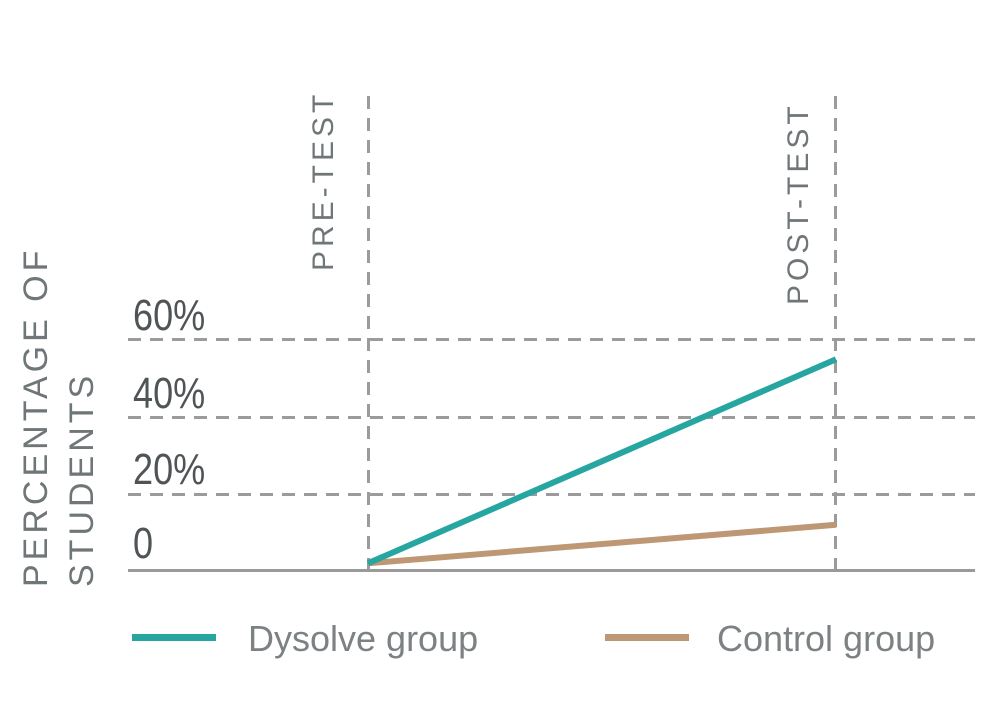  I want to click on y-tick-40: 40%, so click(169, 393).